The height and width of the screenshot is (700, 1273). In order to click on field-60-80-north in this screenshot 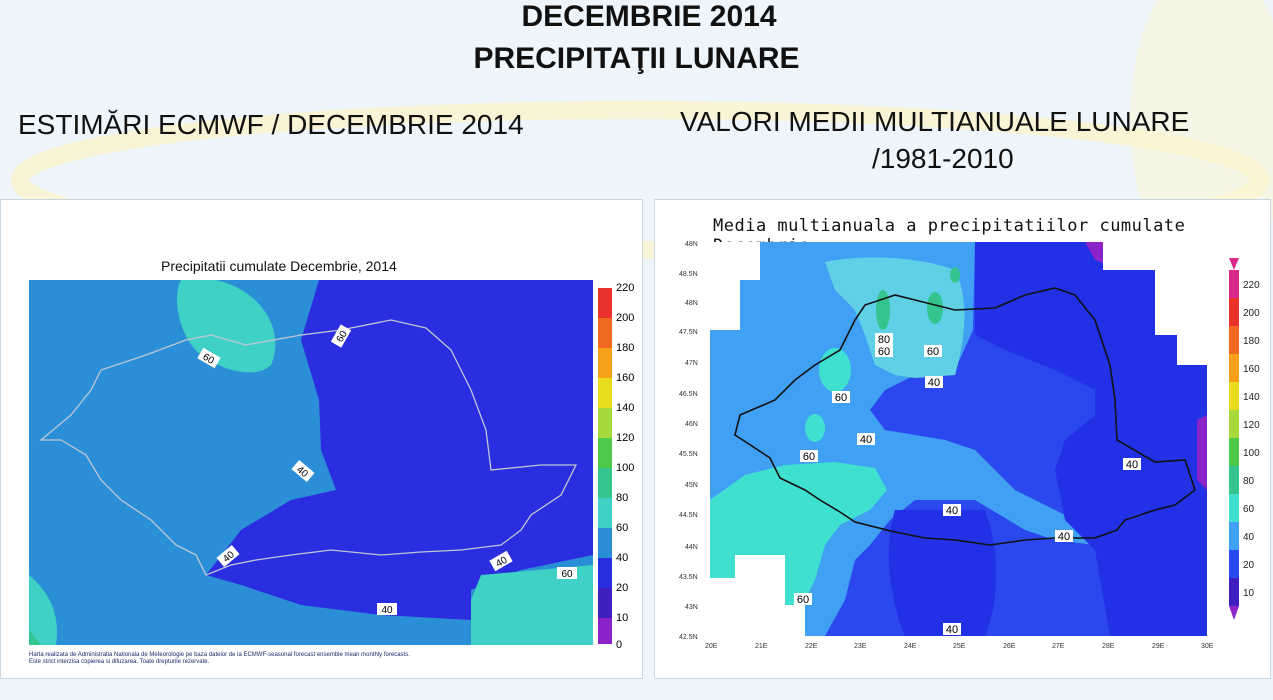, I will do `click(226, 326)`.